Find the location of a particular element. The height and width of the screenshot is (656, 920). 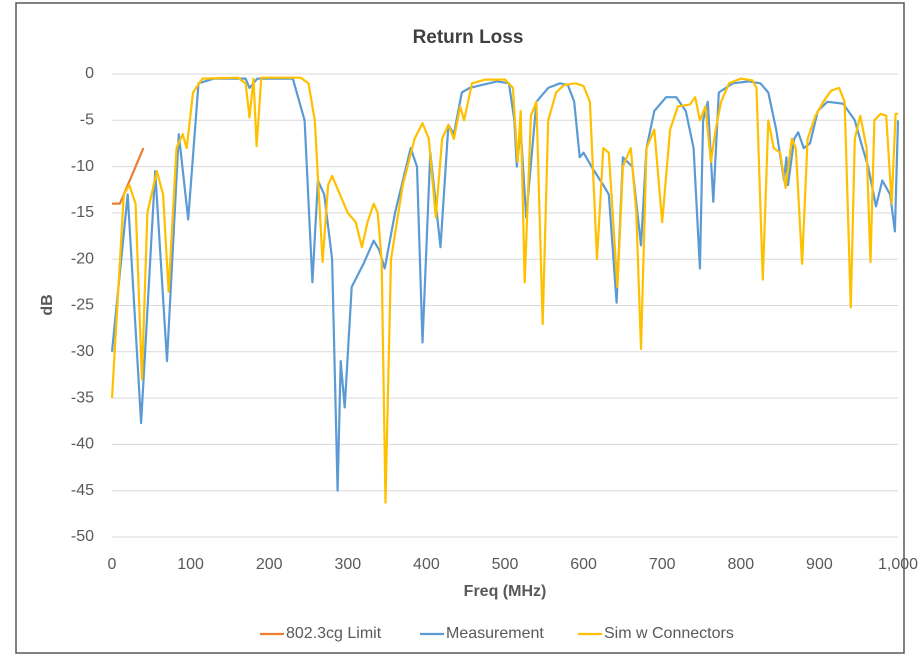

series-line is located at coordinates (128, 176).